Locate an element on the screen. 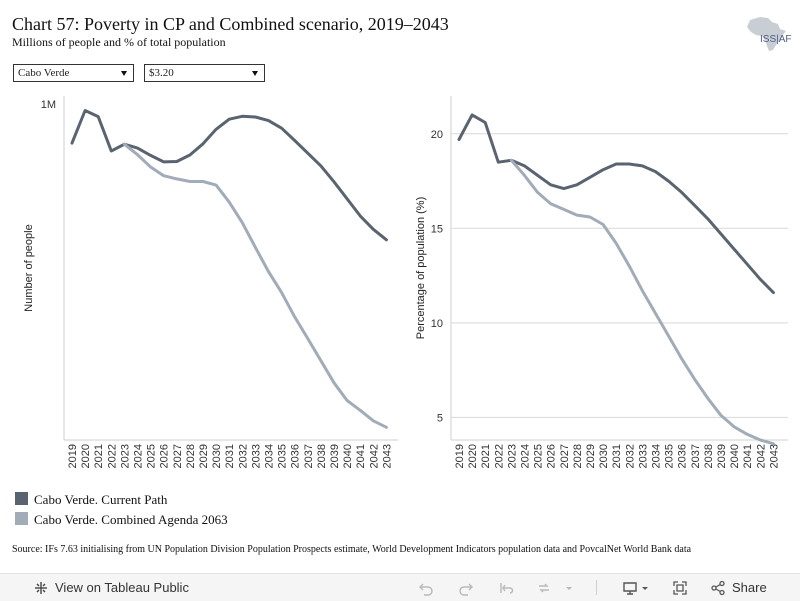 This screenshot has height=601, width=800. share-label: Share is located at coordinates (749, 587).